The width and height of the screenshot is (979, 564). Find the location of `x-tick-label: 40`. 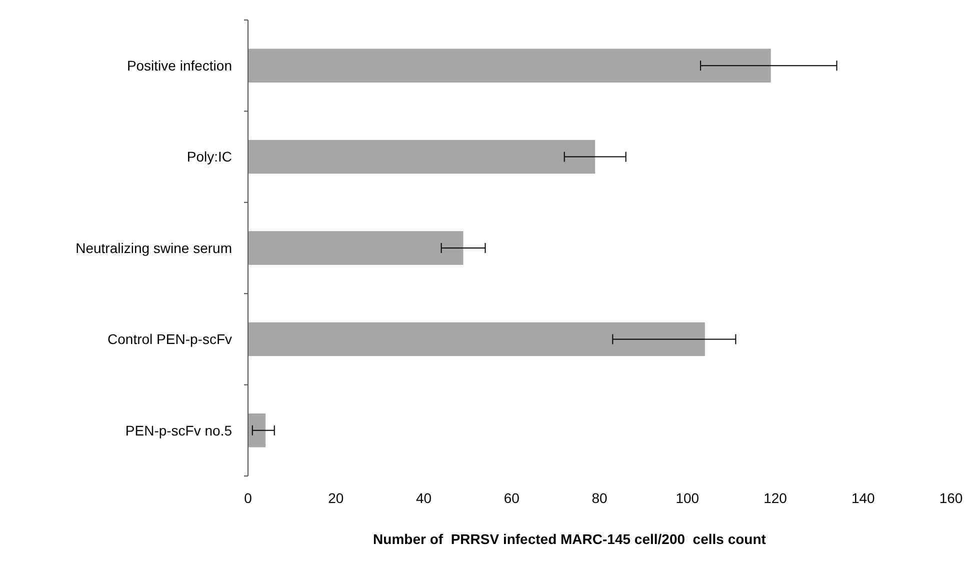

x-tick-label: 40 is located at coordinates (424, 498).